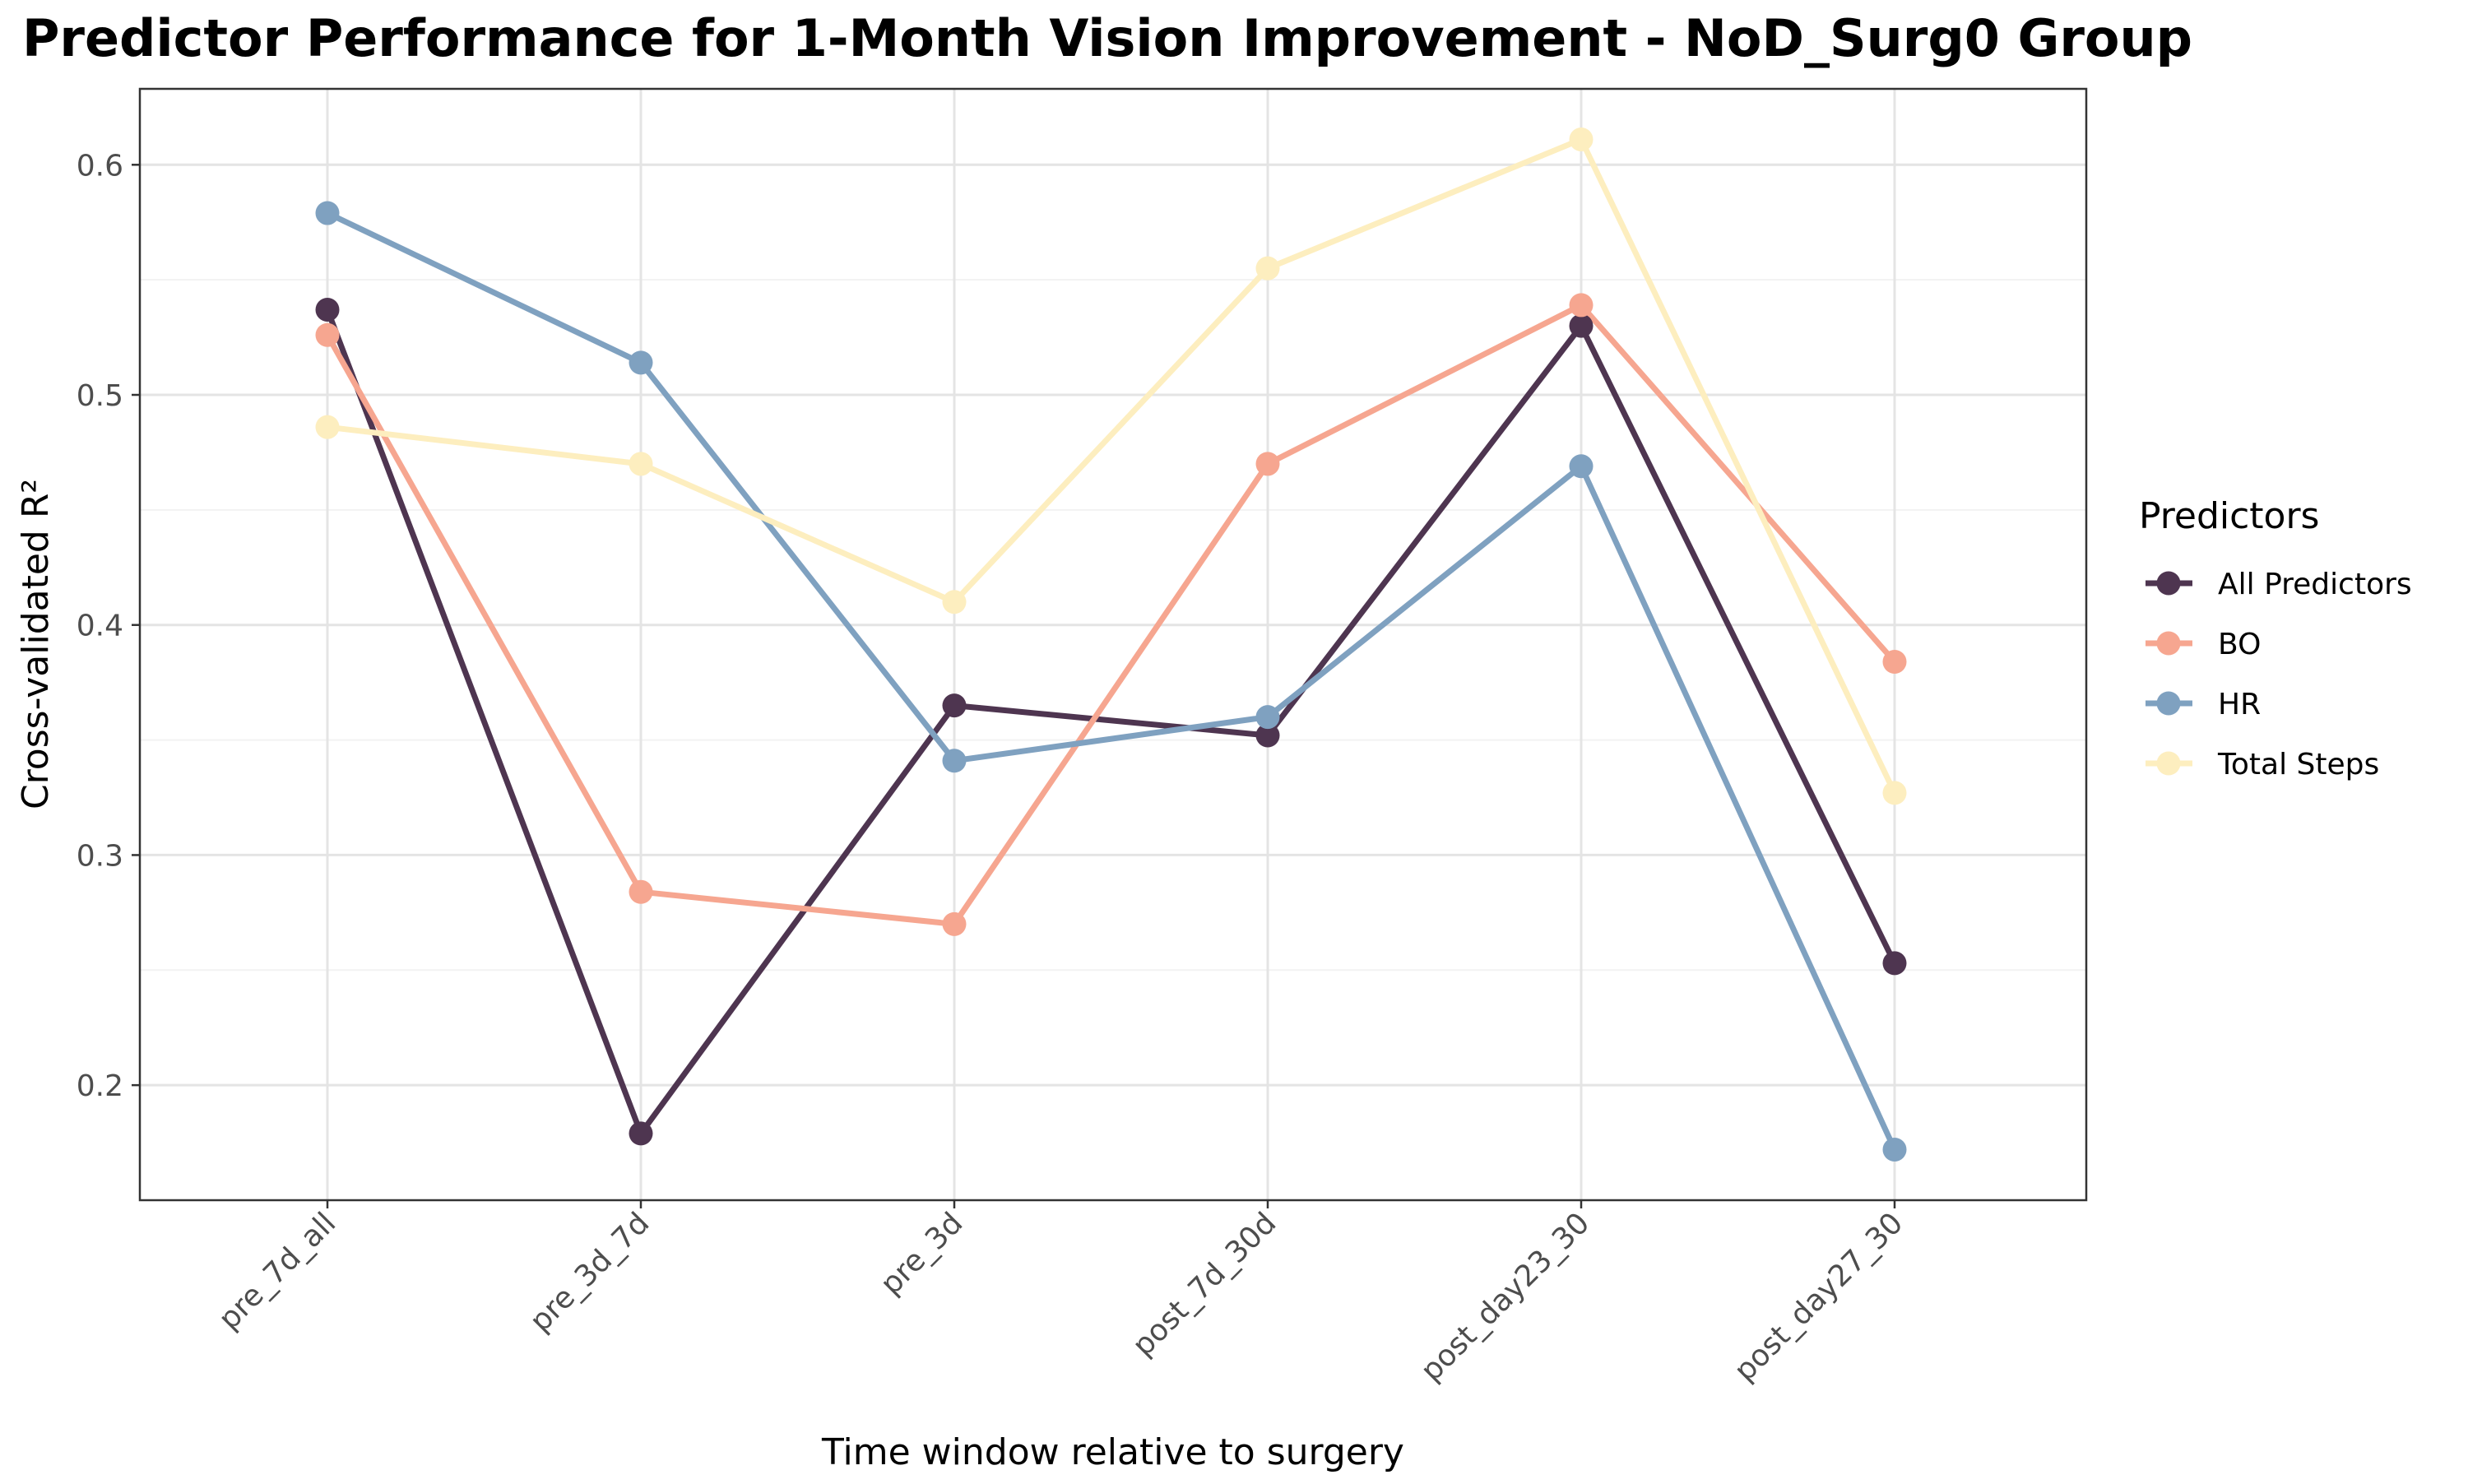 Image resolution: width=2468 pixels, height=1484 pixels. Describe the element at coordinates (1818, 1297) in the screenshot. I see `x-tick-label: post_day27_30` at that location.